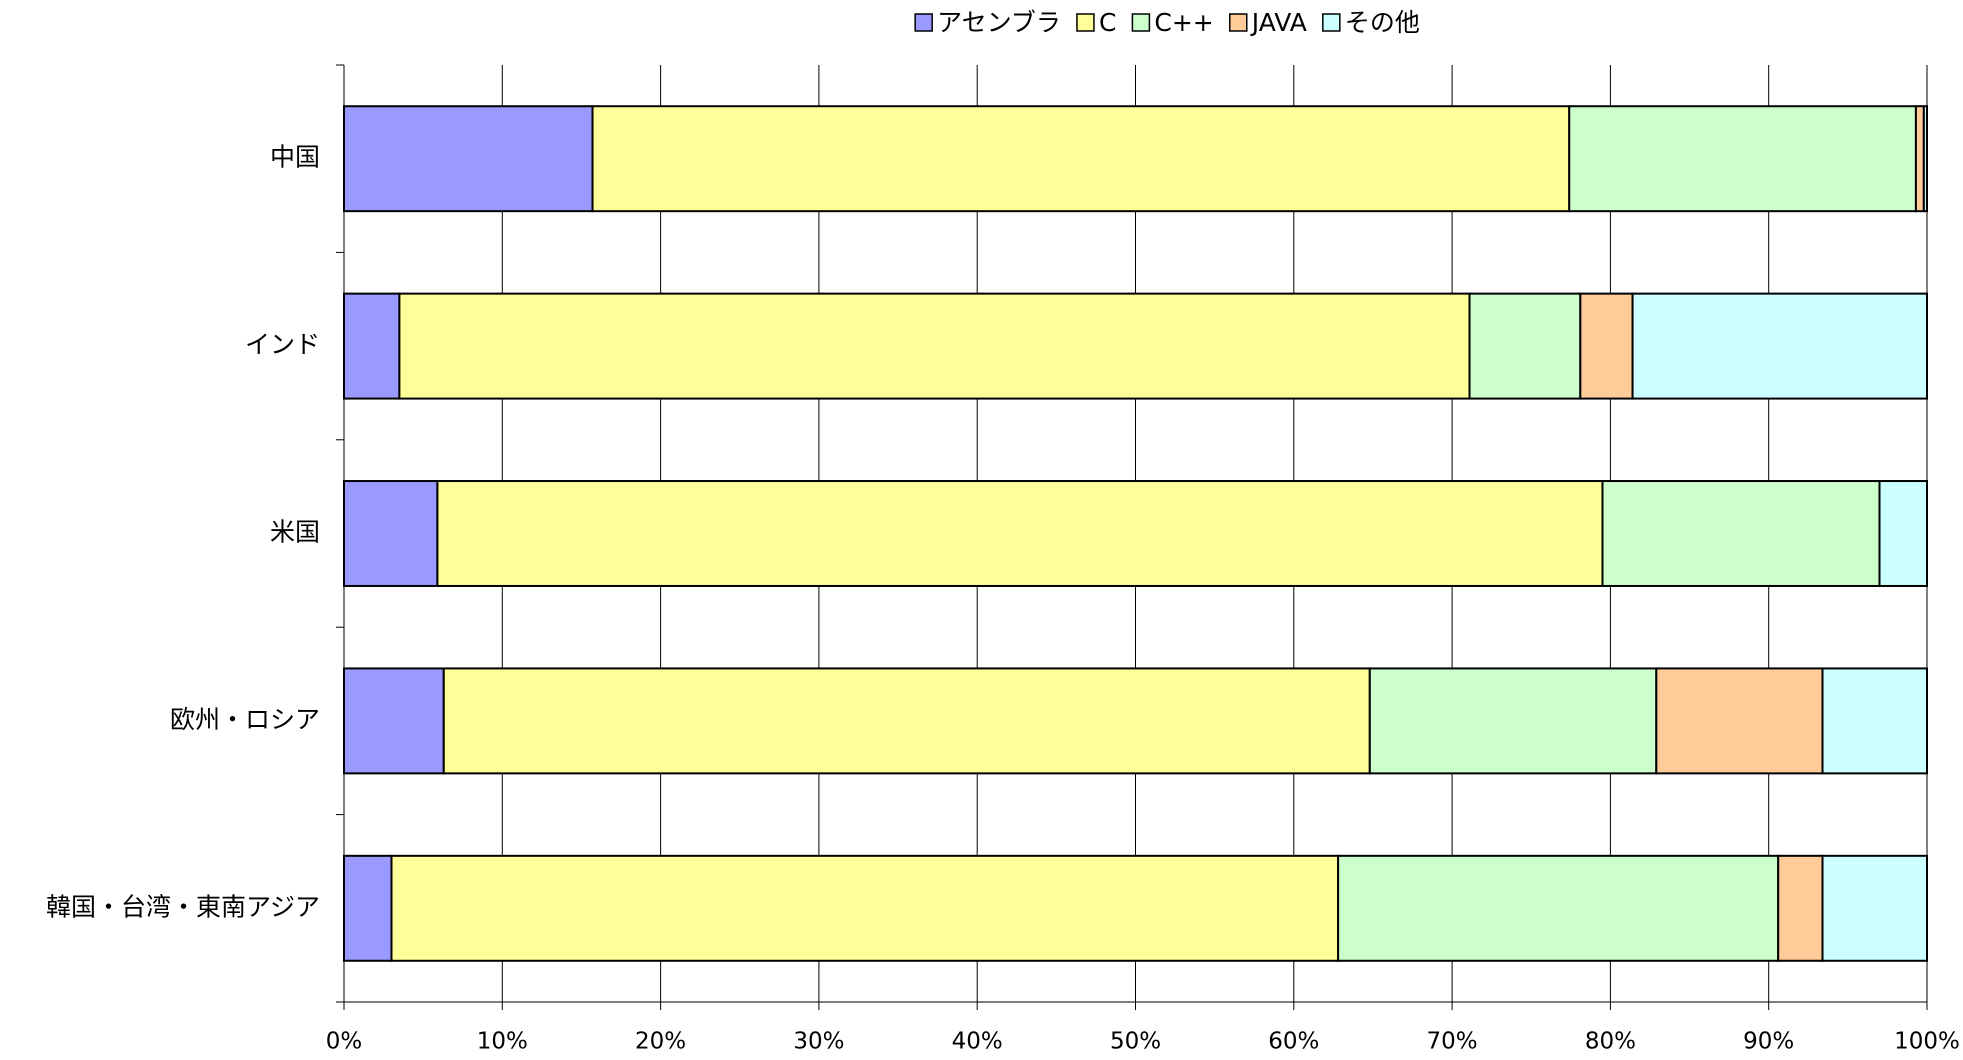  Describe the element at coordinates (977, 1042) in the screenshot. I see `x-tick-label: 40%` at that location.